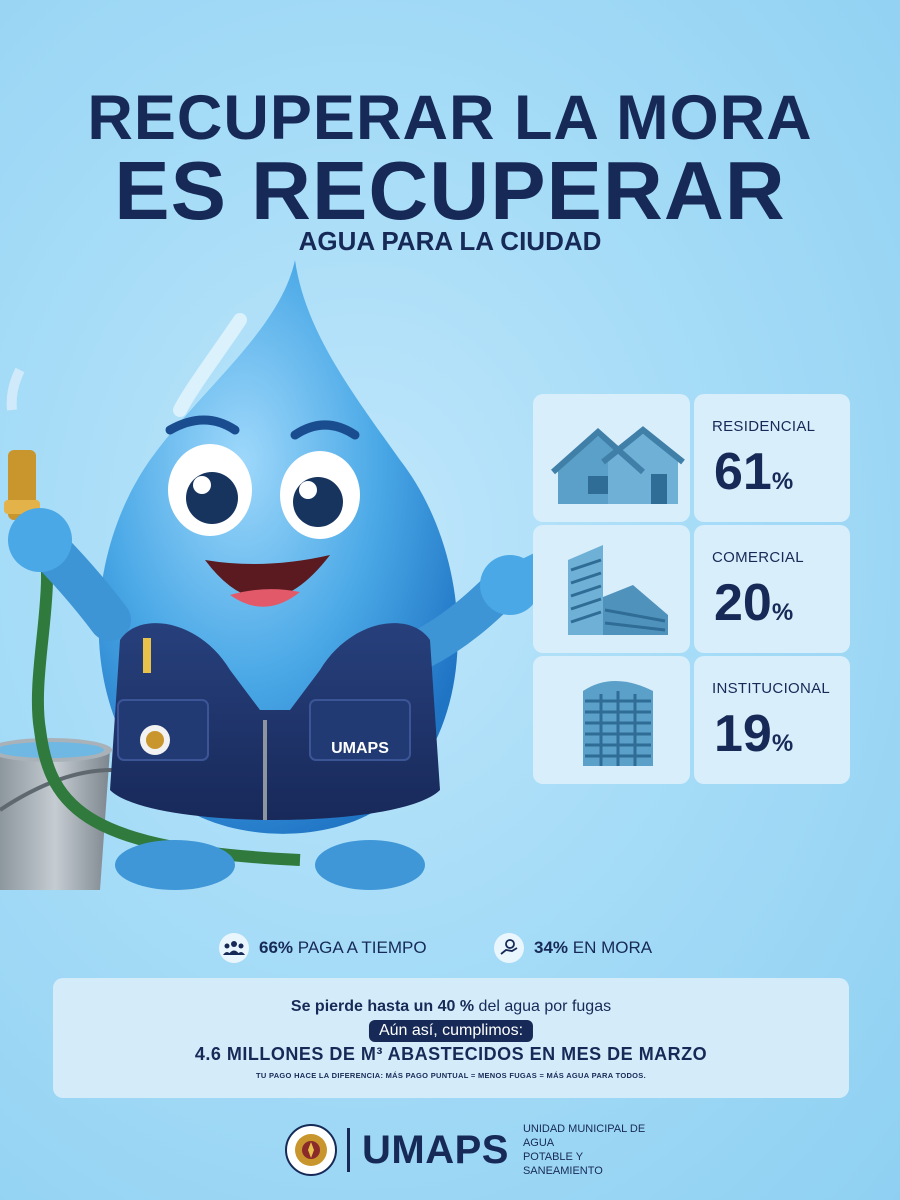 Image resolution: width=900 pixels, height=1200 pixels. I want to click on arrears-value: 34%, so click(551, 947).